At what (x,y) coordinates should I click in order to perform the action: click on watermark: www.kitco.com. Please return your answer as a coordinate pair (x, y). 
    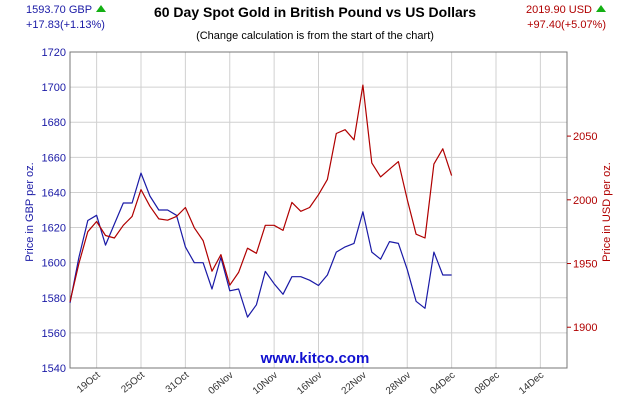
    Looking at the image, I should click on (315, 358).